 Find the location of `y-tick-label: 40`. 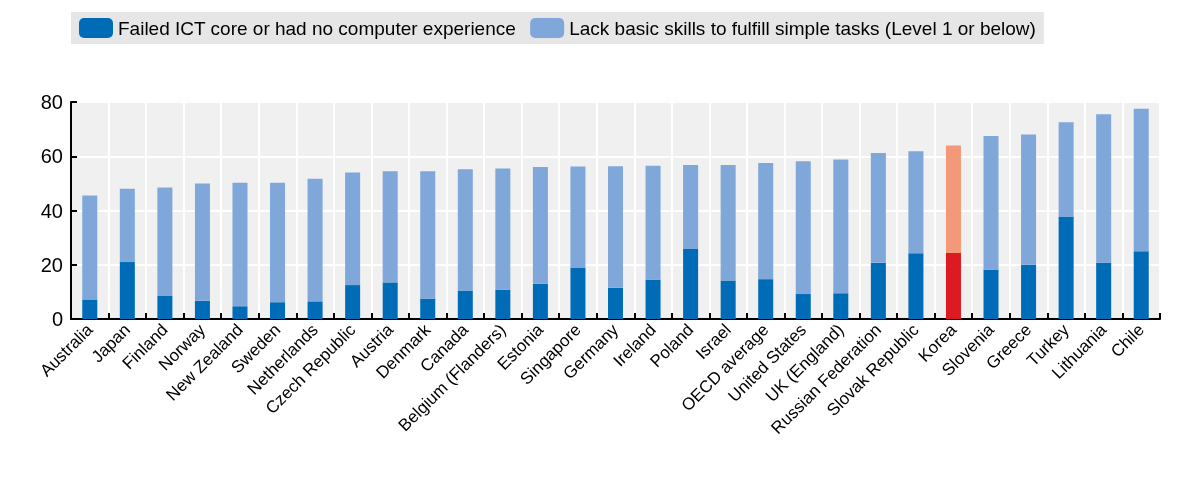

y-tick-label: 40 is located at coordinates (51, 210).